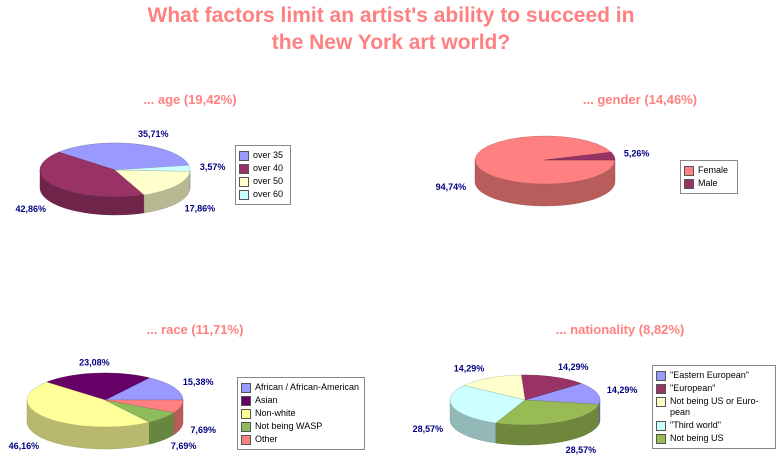 This screenshot has height=467, width=783. Describe the element at coordinates (200, 209) in the screenshot. I see `value-label: 17,86%` at that location.